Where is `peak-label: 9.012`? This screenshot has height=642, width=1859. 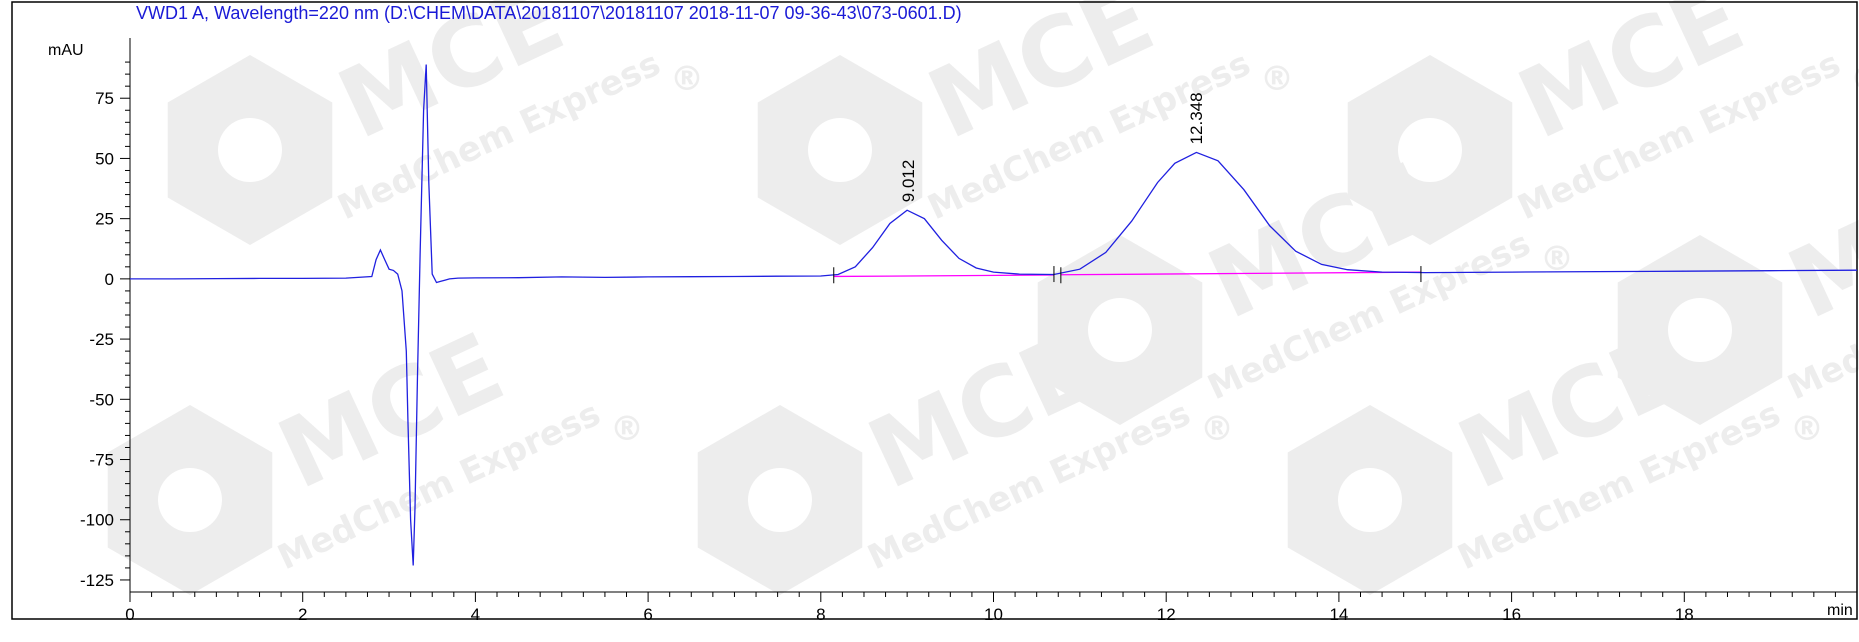
peak-label: 9.012 is located at coordinates (908, 181).